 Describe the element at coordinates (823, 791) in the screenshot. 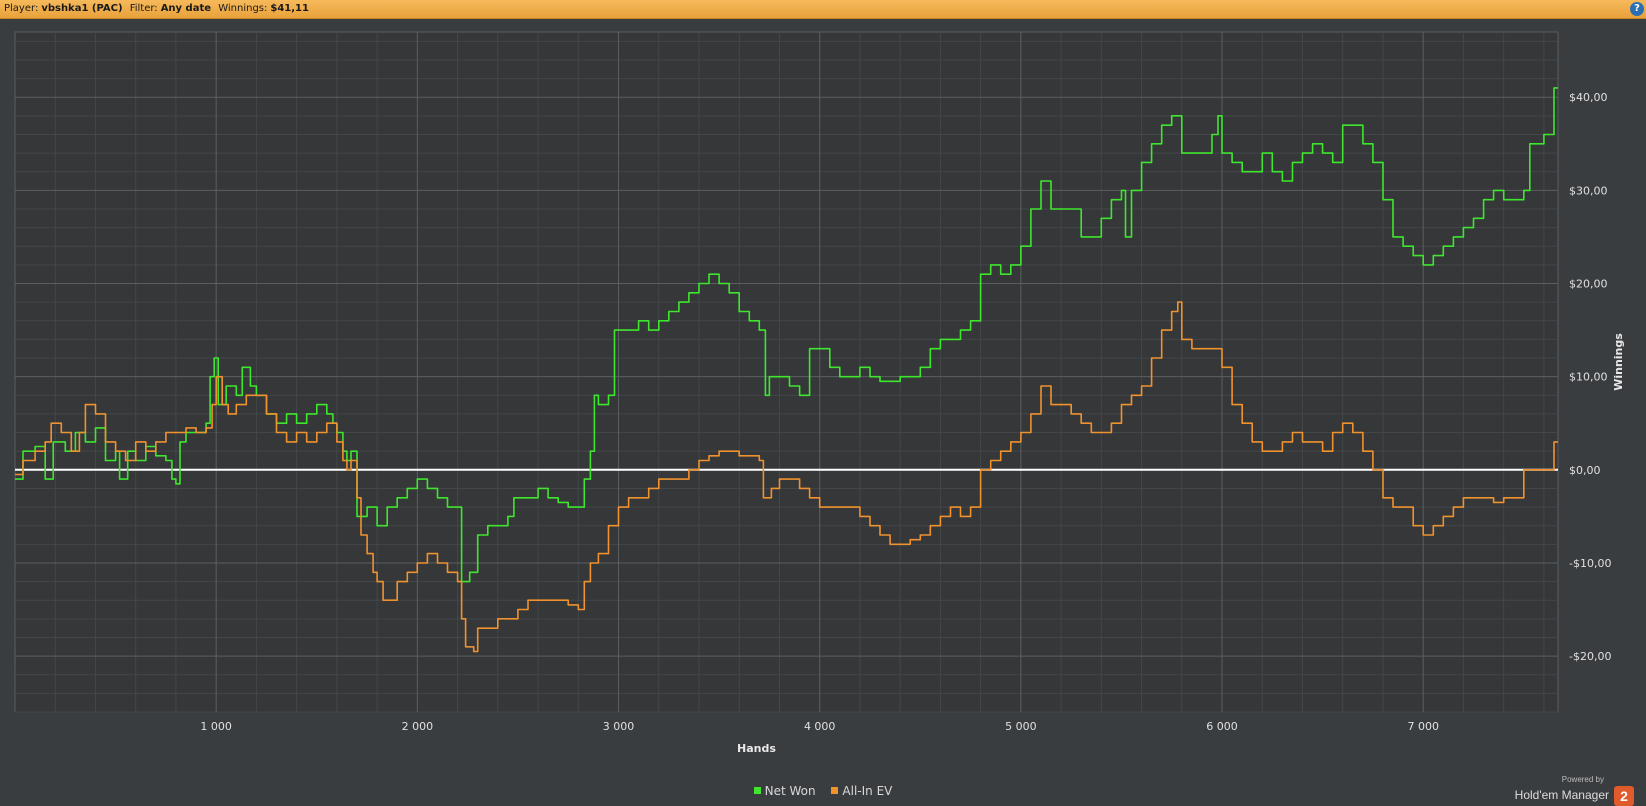

I see `legend: Net Won All-In EV` at that location.